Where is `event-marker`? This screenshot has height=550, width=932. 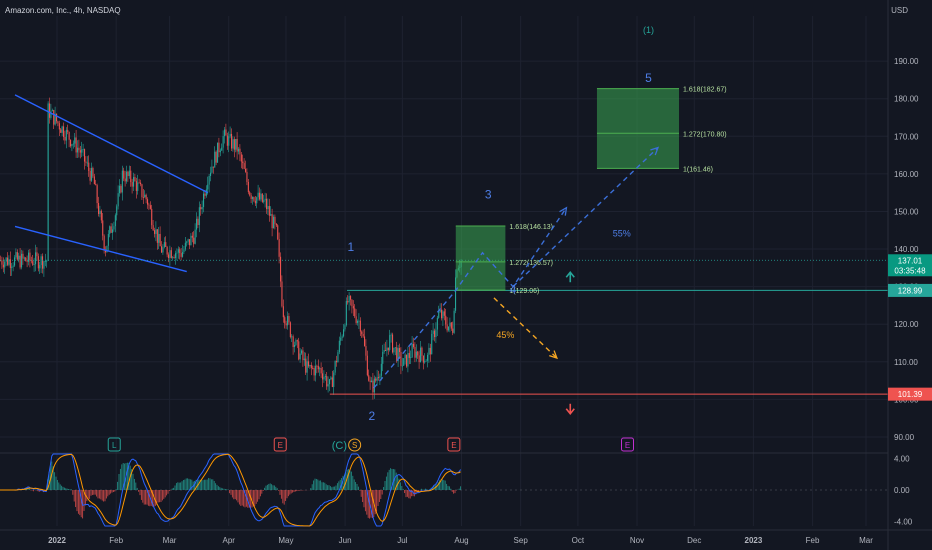 event-marker is located at coordinates (280, 444).